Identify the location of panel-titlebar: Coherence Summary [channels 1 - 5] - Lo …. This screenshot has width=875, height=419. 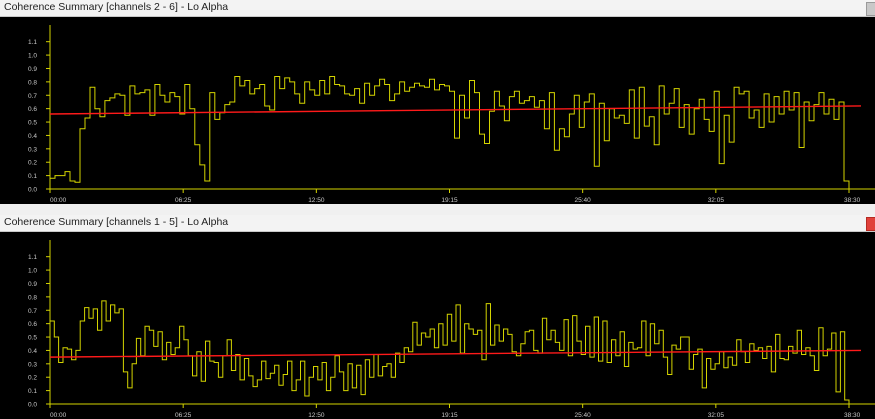
(437, 223).